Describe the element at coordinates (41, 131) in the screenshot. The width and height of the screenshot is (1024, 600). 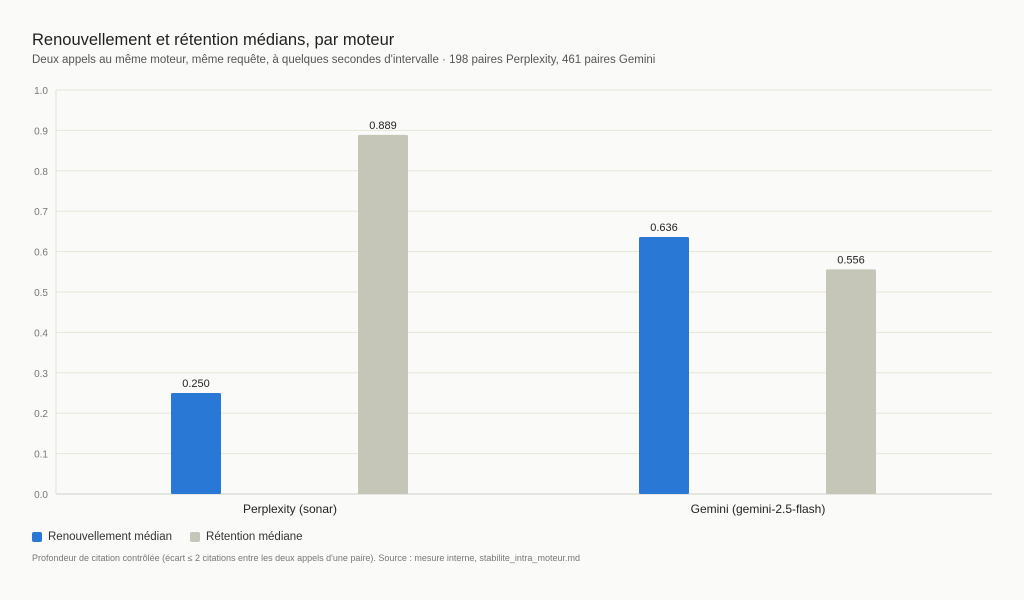
I see `y-tick-label: 0.9` at that location.